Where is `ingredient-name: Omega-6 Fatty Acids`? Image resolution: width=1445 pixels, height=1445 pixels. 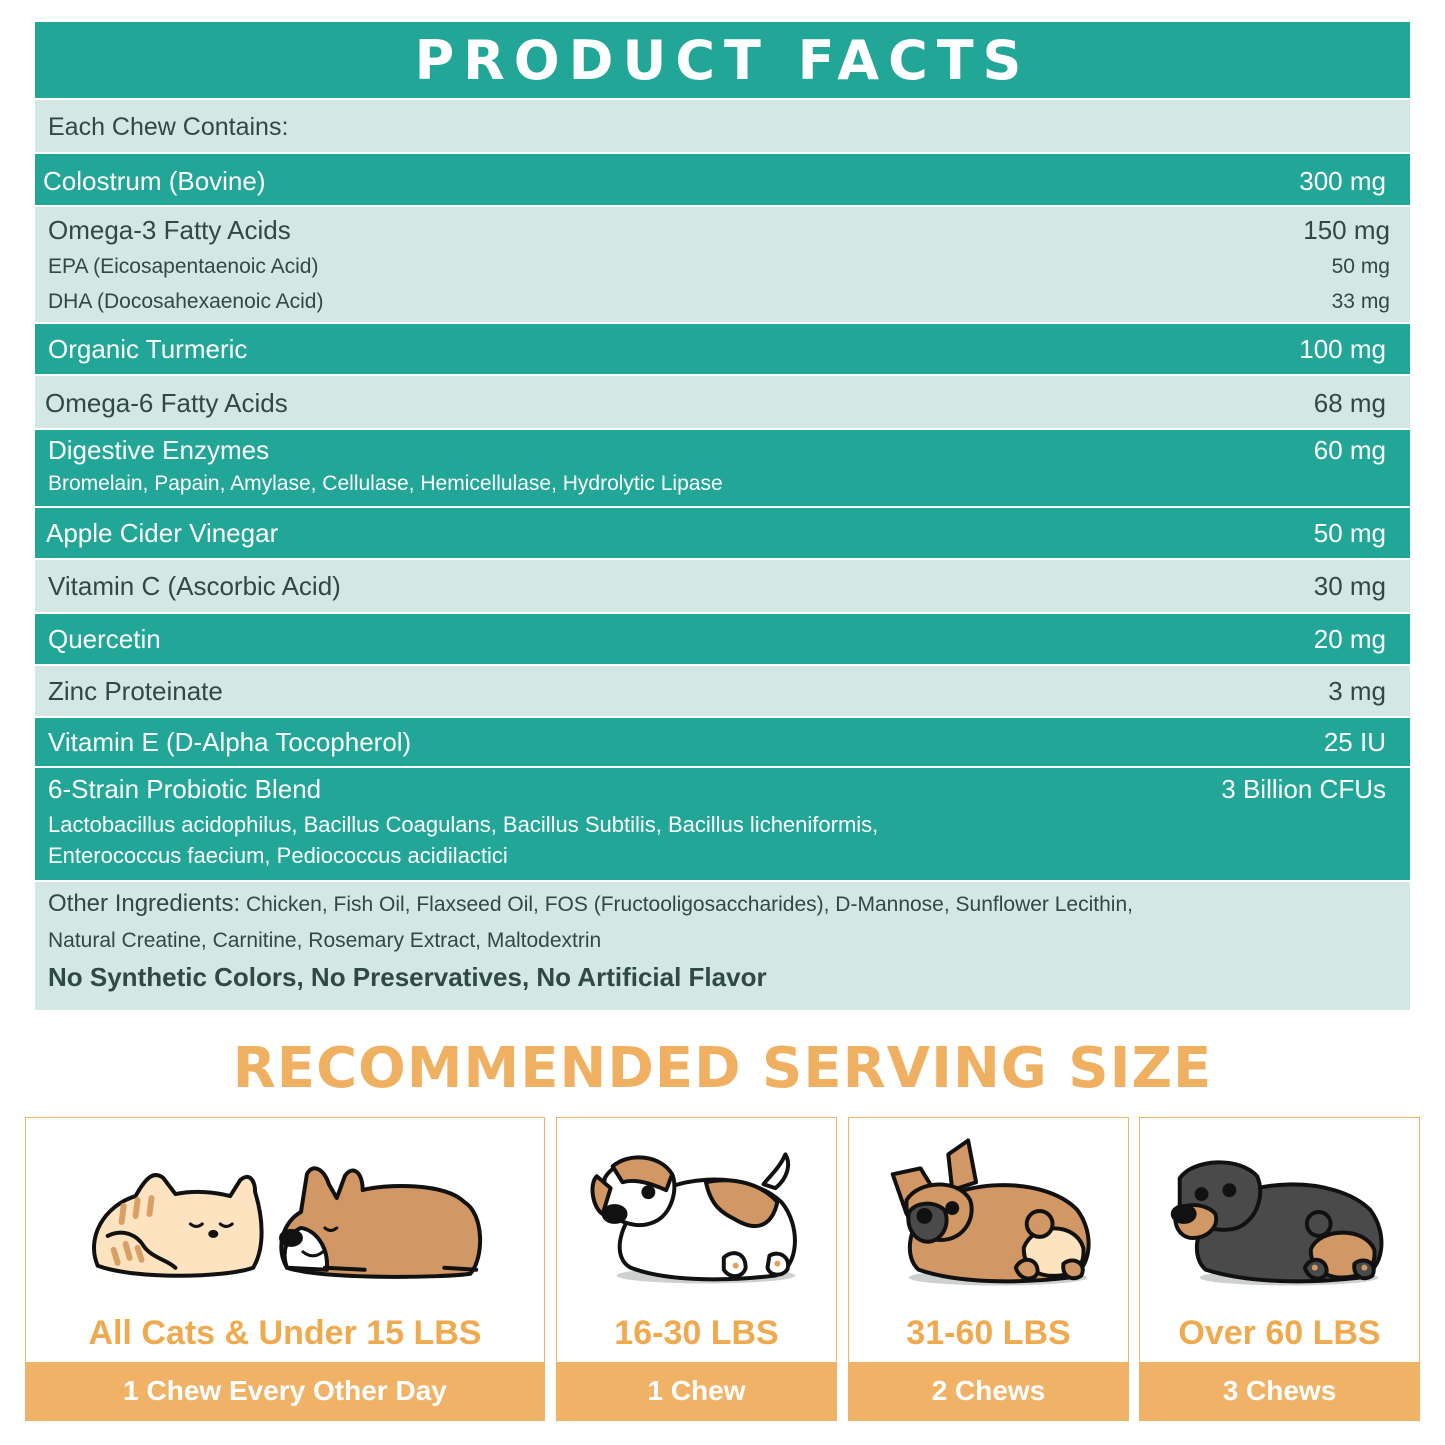 ingredient-name: Omega-6 Fatty Acids is located at coordinates (166, 403).